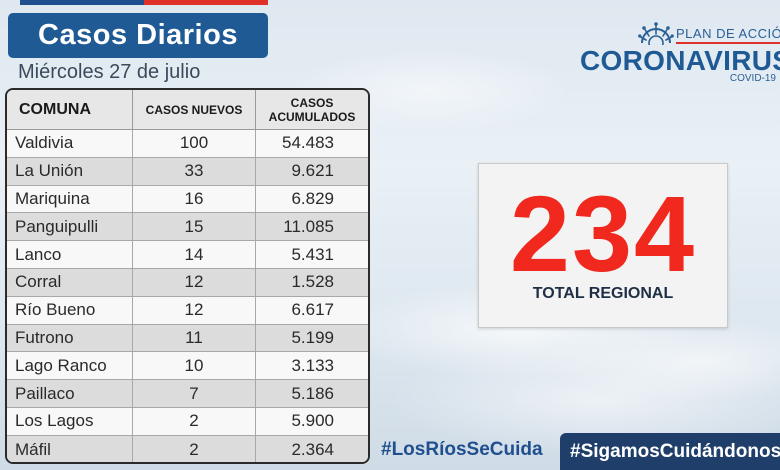 Image resolution: width=780 pixels, height=470 pixels. Describe the element at coordinates (194, 338) in the screenshot. I see `cell-nuevos: 11` at that location.